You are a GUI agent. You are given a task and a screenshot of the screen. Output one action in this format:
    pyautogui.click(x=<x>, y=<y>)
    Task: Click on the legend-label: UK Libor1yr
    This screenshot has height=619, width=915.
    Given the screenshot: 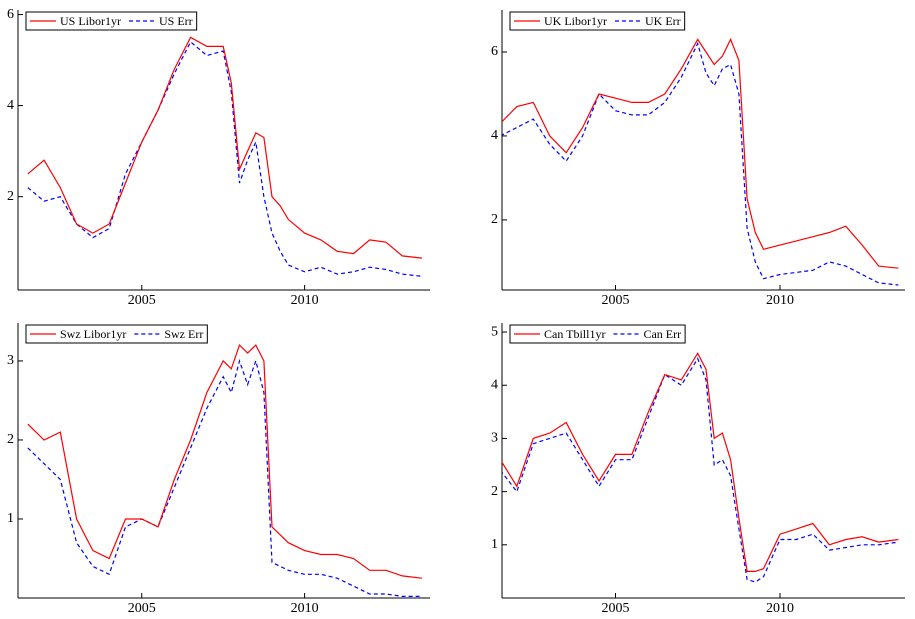 What is the action you would take?
    pyautogui.click(x=575, y=21)
    